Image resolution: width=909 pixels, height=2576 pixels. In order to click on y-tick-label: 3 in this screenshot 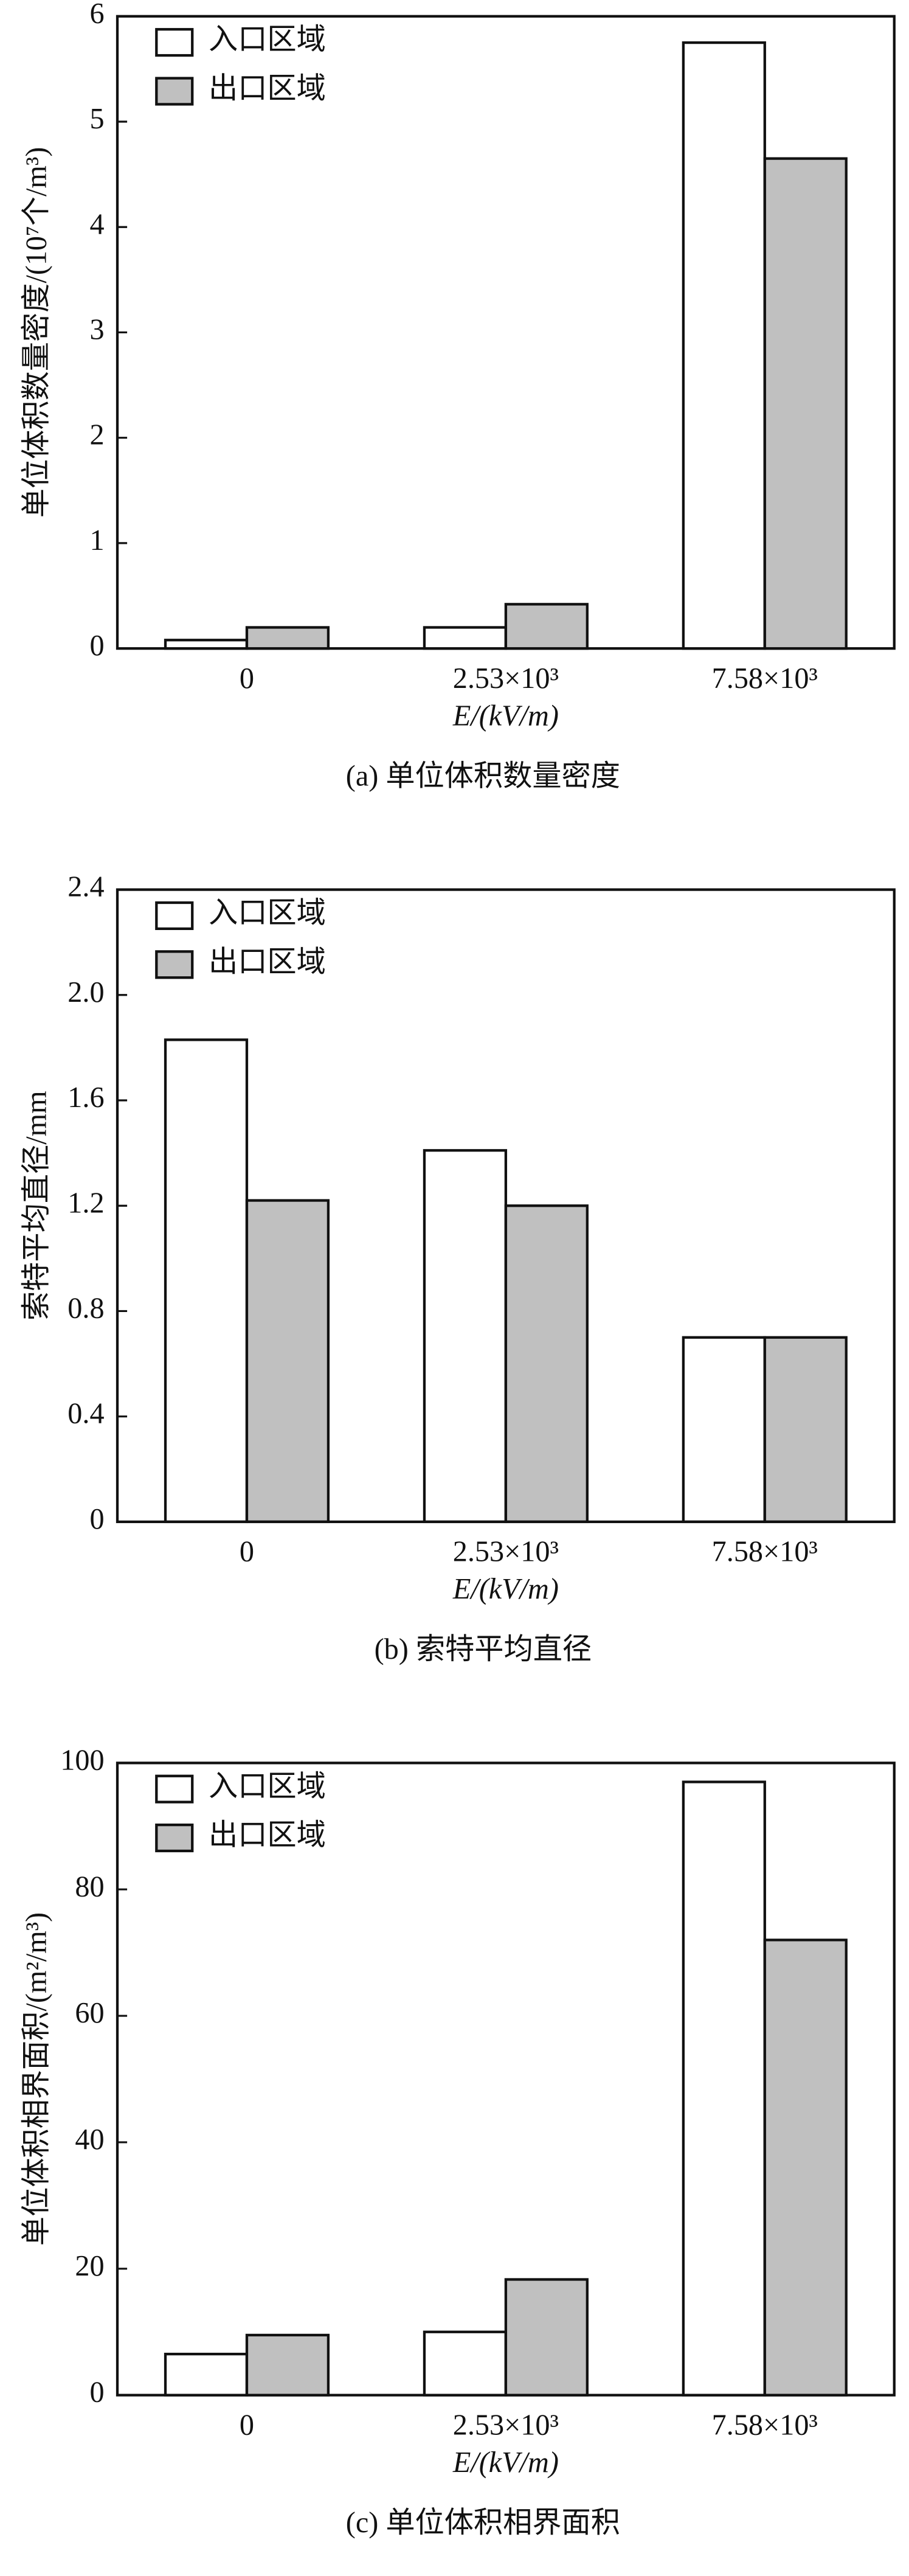, I will do `click(96, 330)`.